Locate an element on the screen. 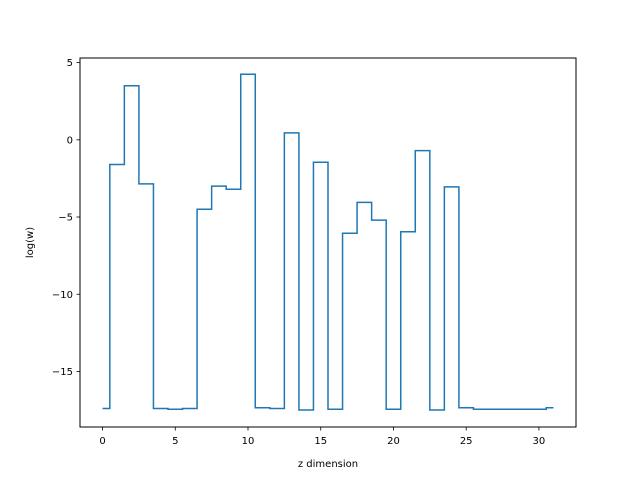 The image size is (640, 480). y-tick-label: −5 is located at coordinates (65, 218).